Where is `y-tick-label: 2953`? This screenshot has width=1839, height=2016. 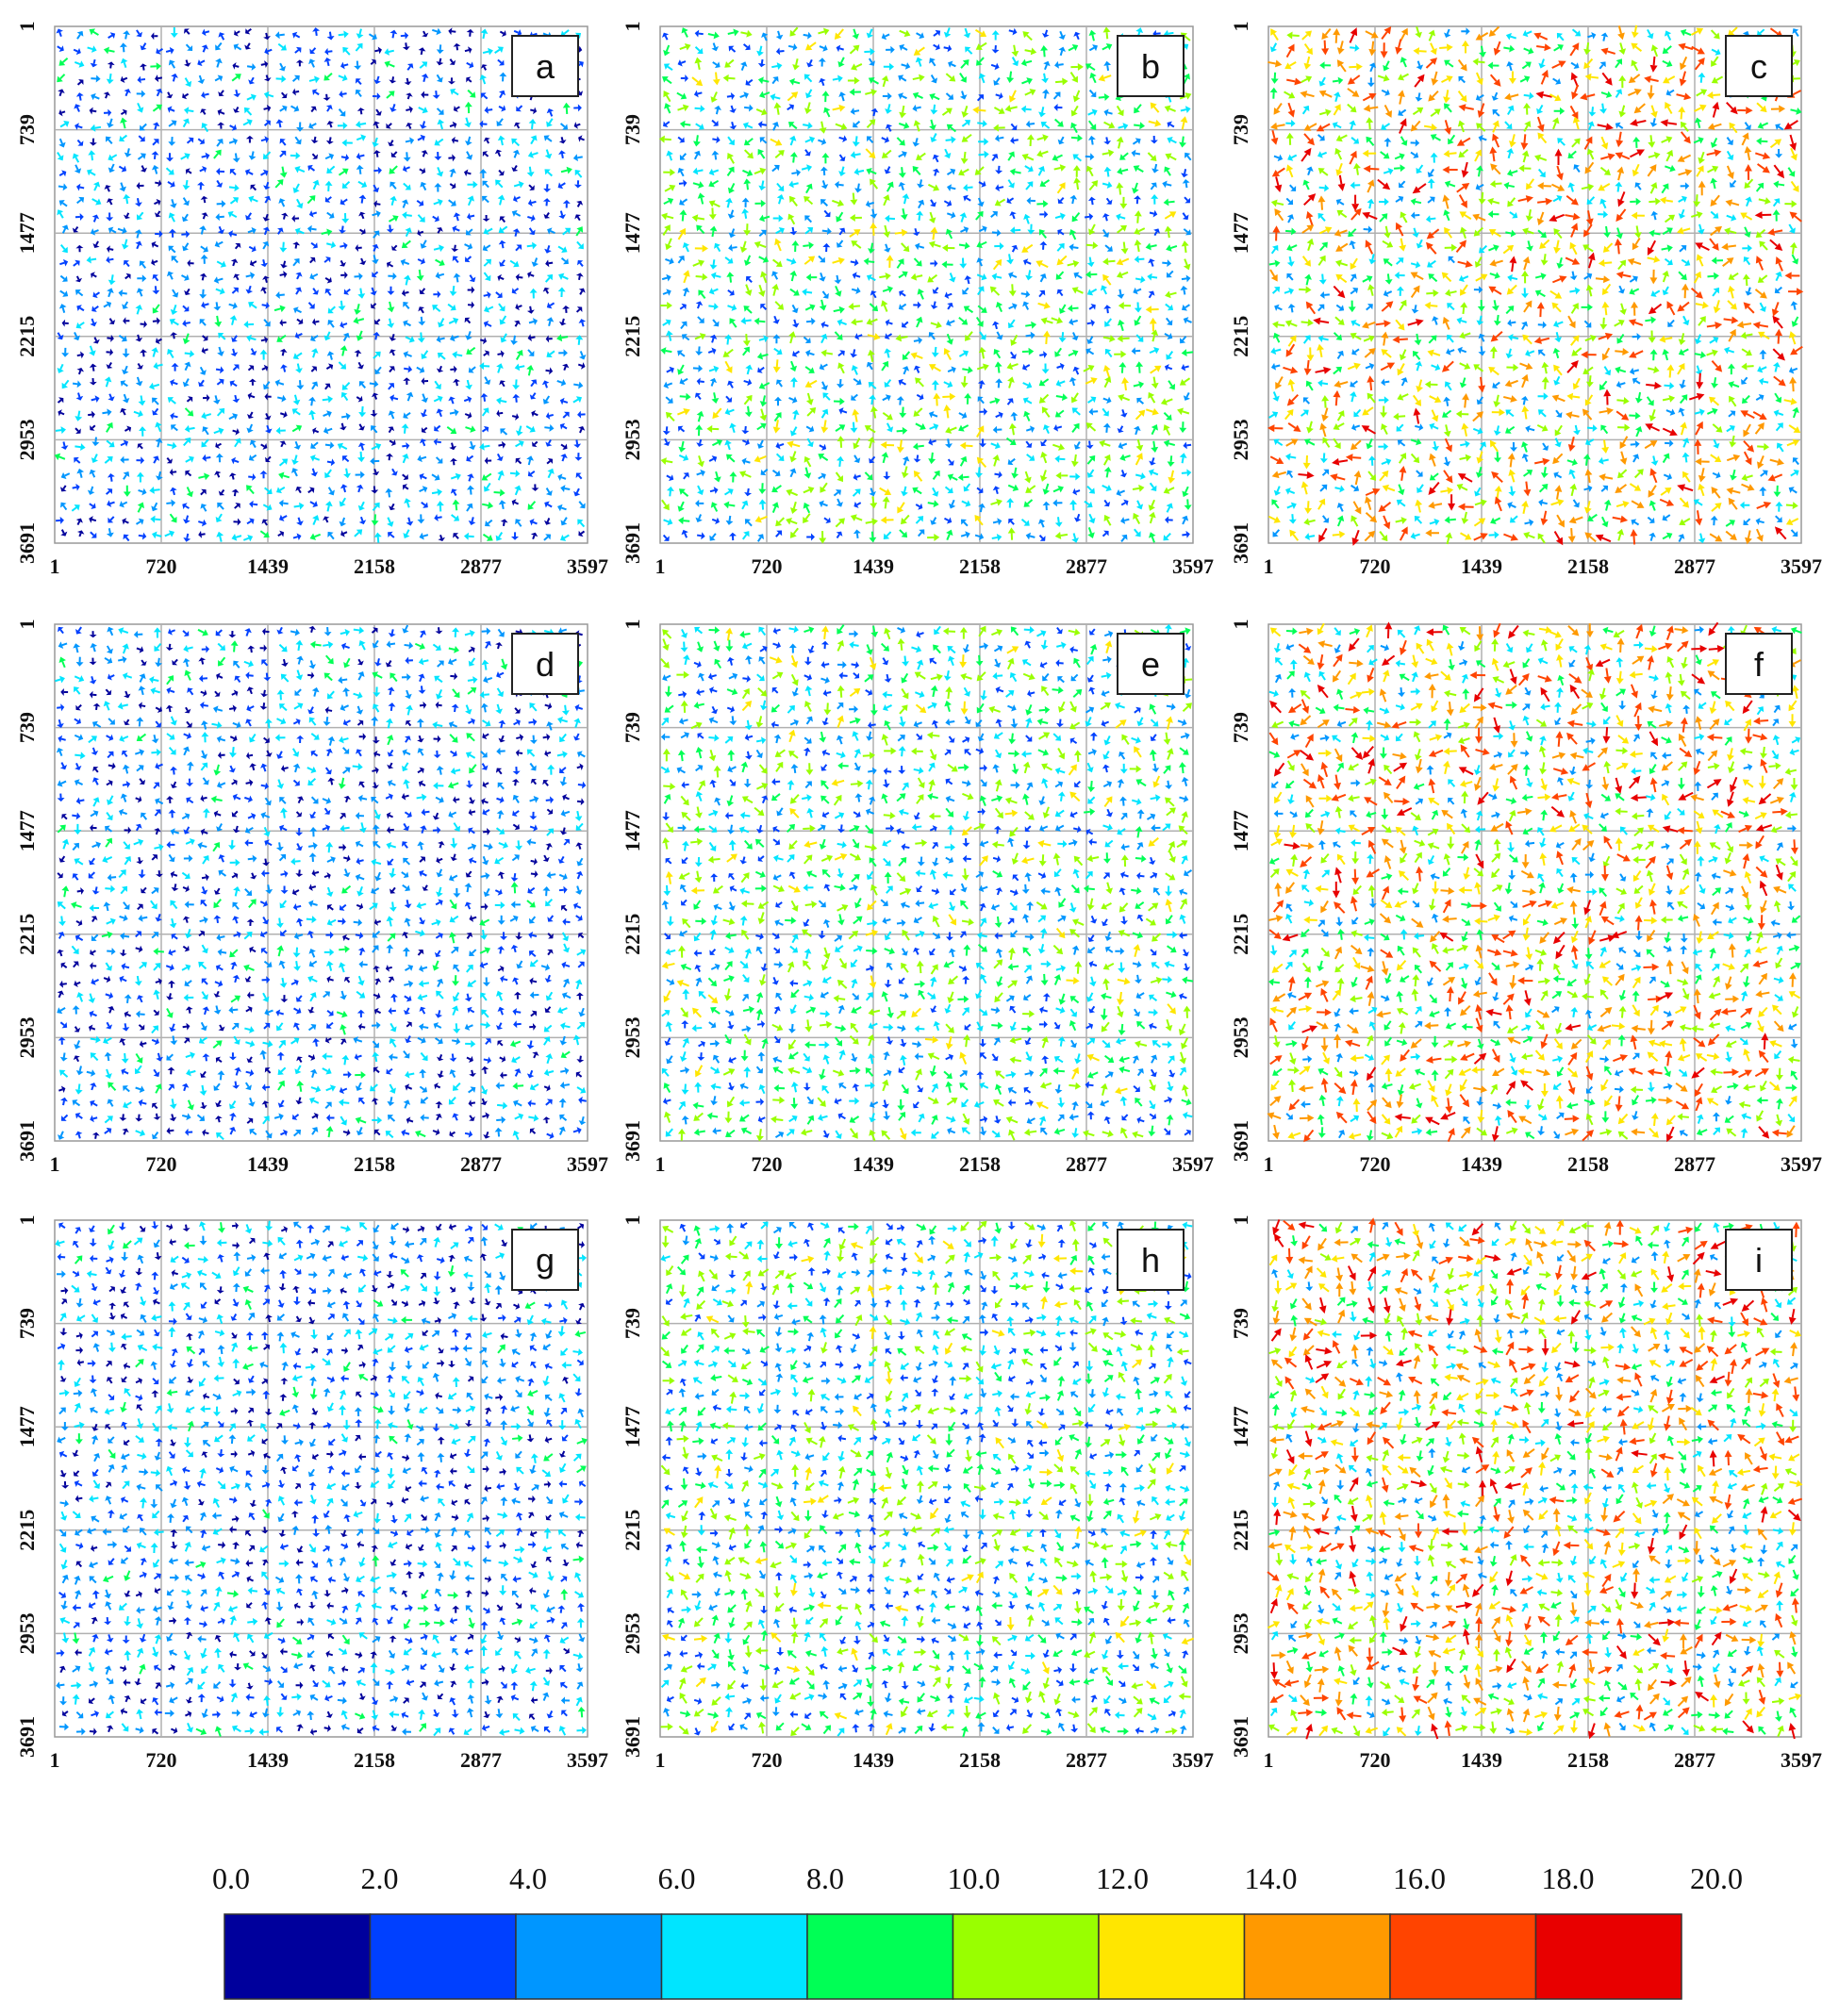
y-tick-label: 2953 is located at coordinates (27, 439).